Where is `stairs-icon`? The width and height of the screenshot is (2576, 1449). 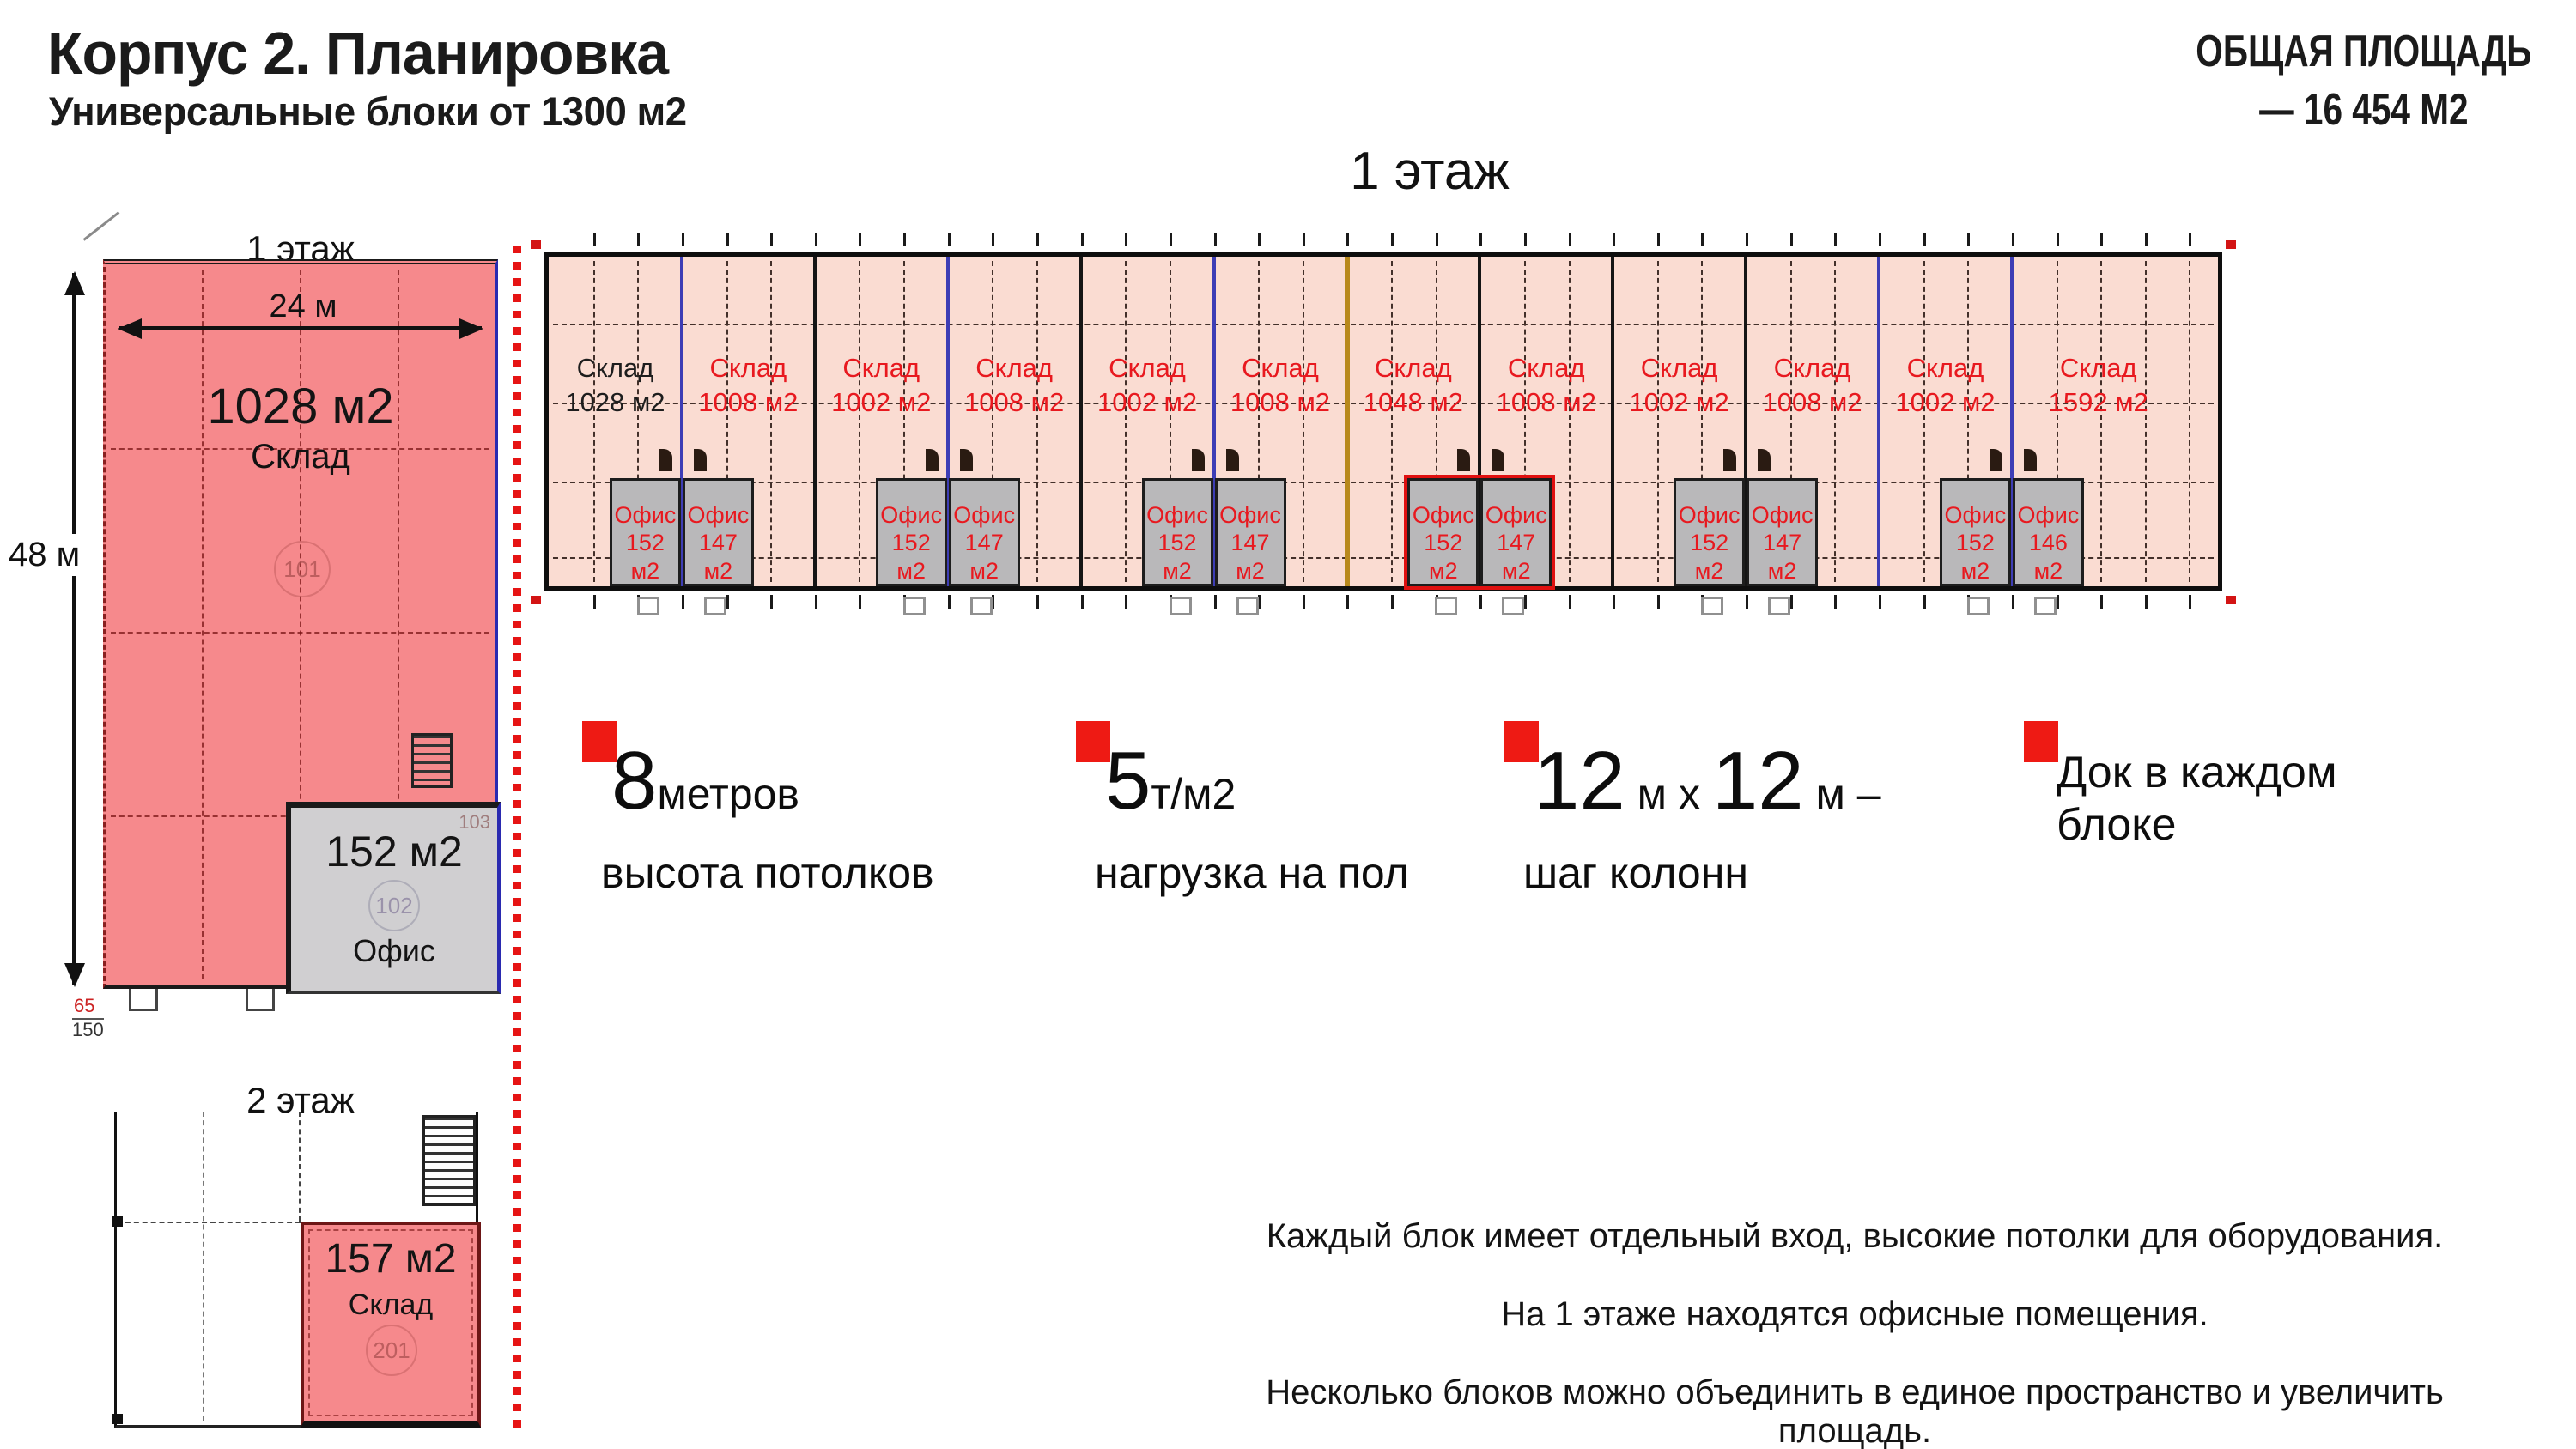
stairs-icon is located at coordinates (432, 760).